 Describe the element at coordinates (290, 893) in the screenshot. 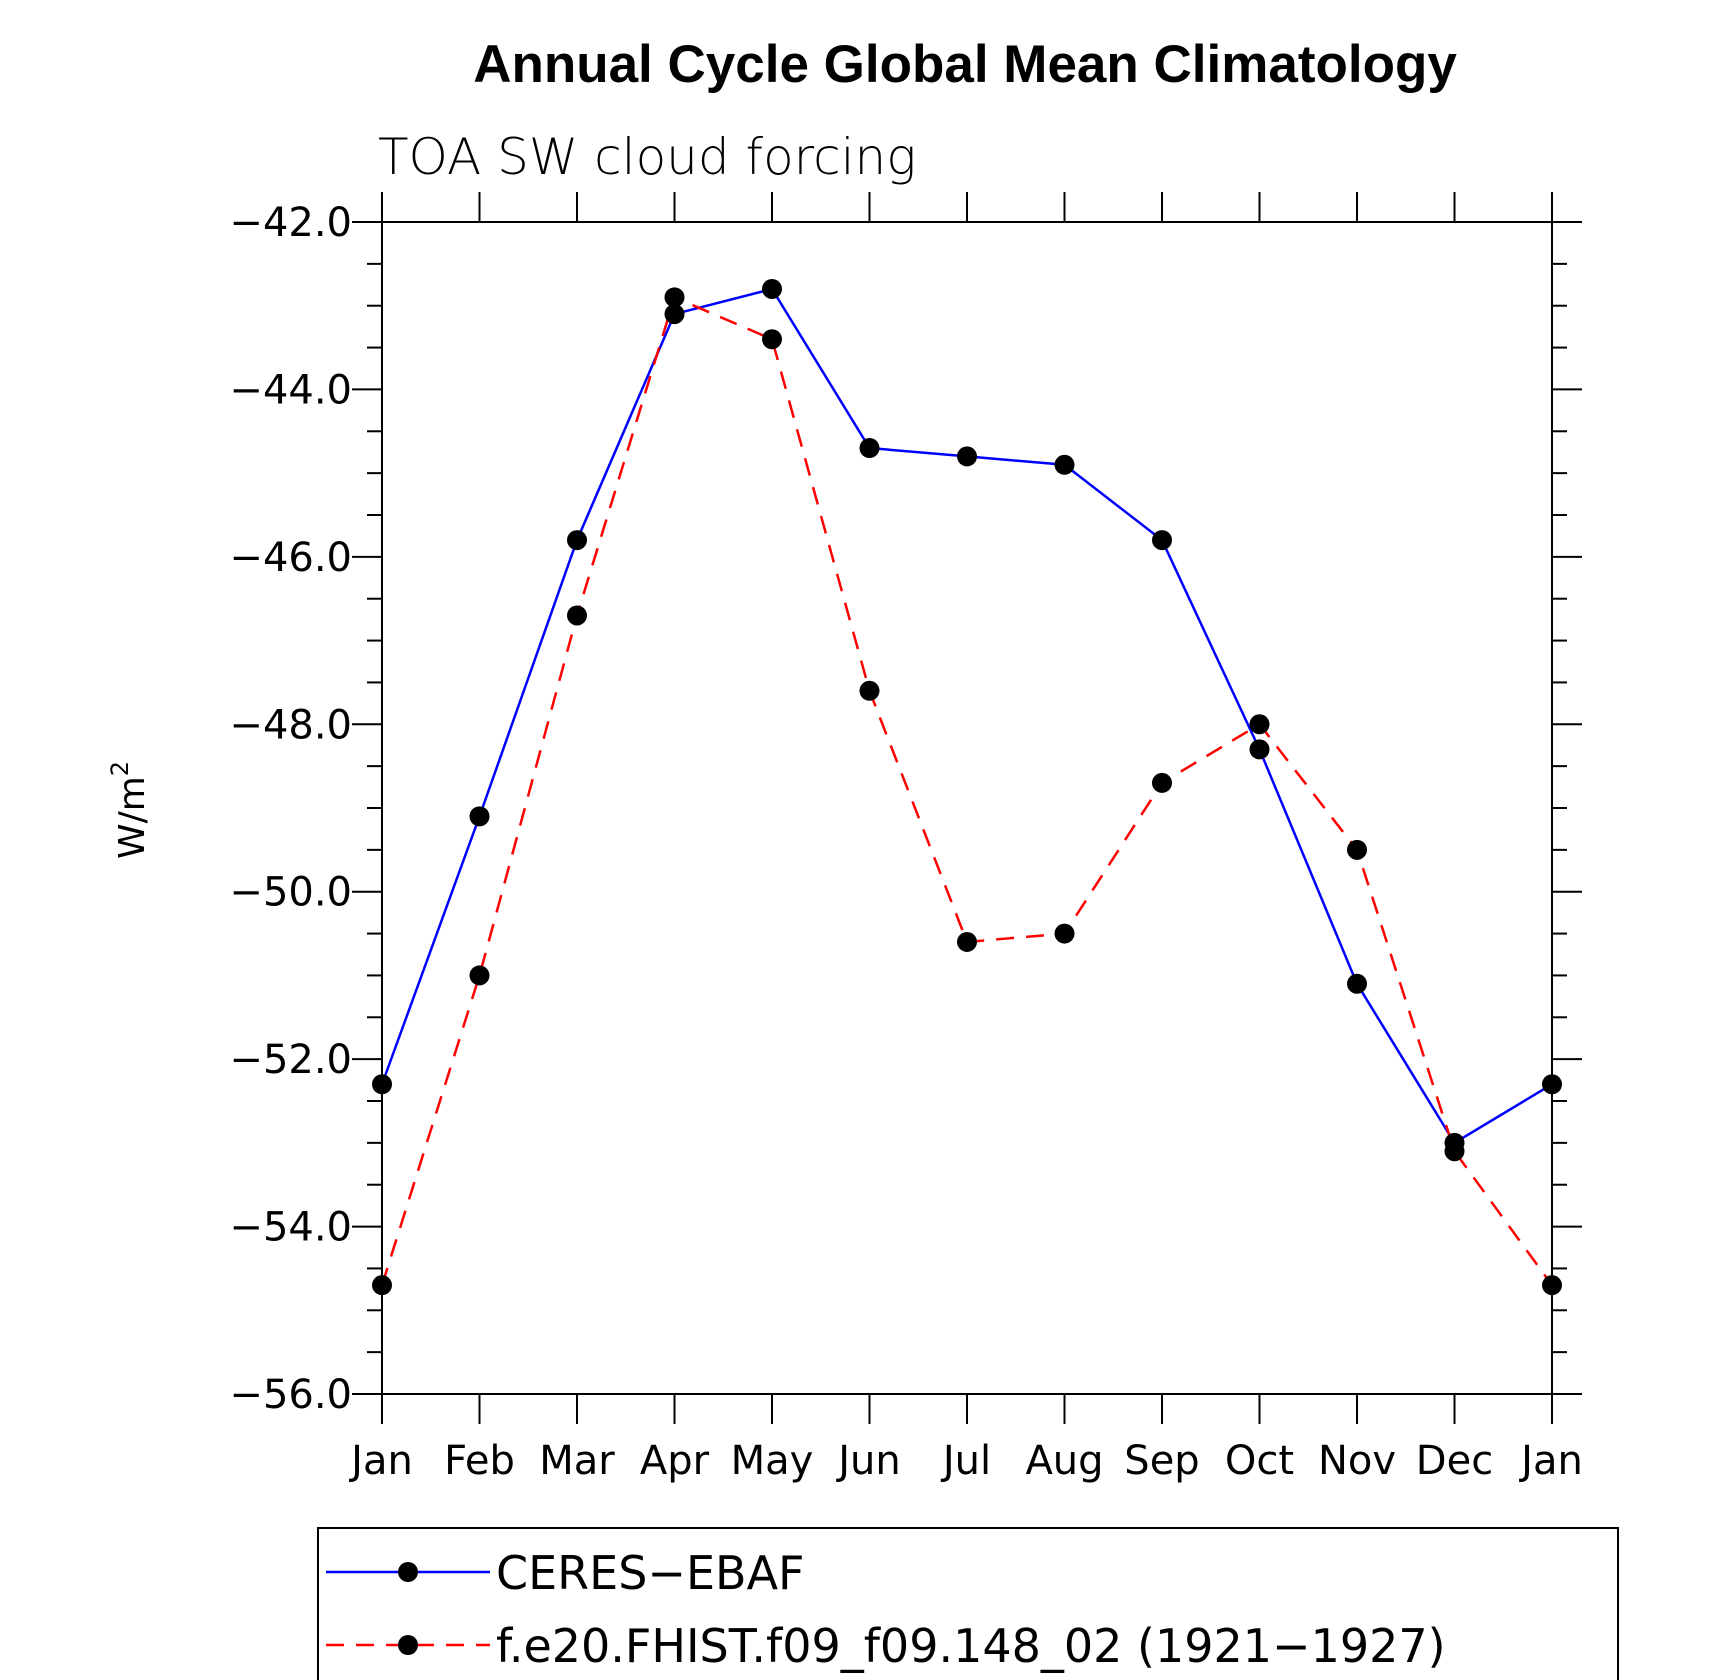

I see `y-tick-label: −50.0` at that location.